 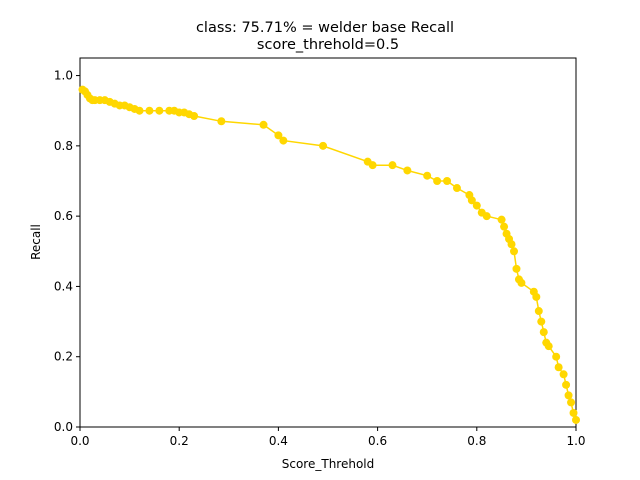 What do you see at coordinates (179, 441) in the screenshot?
I see `x-tick-label: 0.2` at bounding box center [179, 441].